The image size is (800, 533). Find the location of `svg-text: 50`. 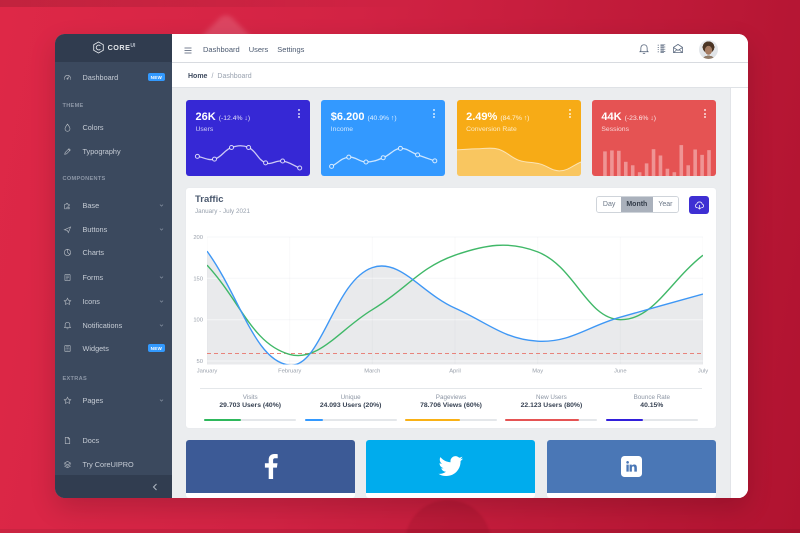

svg-text: 50 is located at coordinates (200, 362).